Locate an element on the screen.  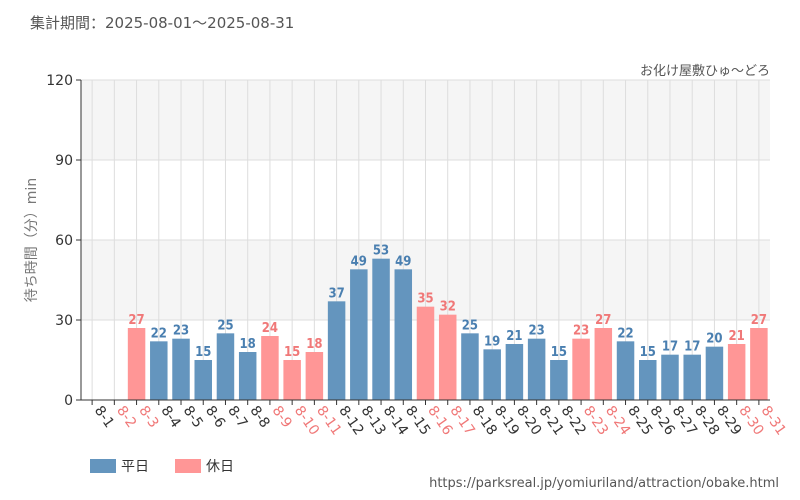
value-label-8-4: 22 is located at coordinates (159, 333).